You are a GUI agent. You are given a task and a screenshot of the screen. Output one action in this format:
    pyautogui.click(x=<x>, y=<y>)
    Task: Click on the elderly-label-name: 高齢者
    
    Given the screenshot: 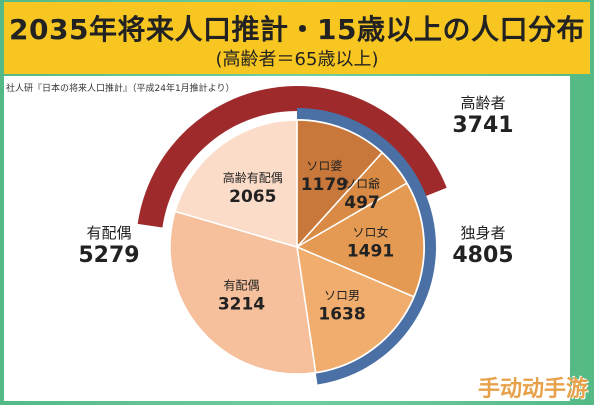 What is the action you would take?
    pyautogui.click(x=483, y=103)
    